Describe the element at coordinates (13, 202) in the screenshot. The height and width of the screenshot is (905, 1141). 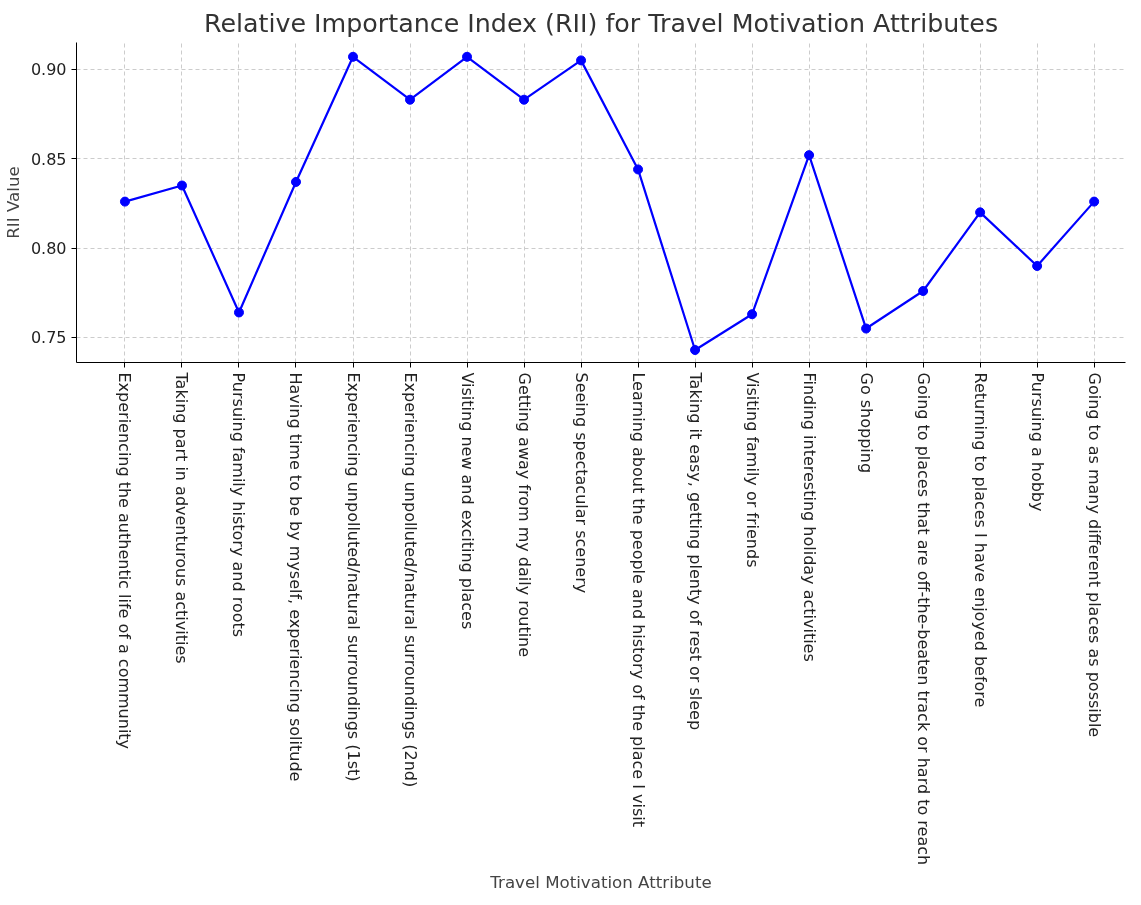
I see `y-axis-title: RII Value` at that location.